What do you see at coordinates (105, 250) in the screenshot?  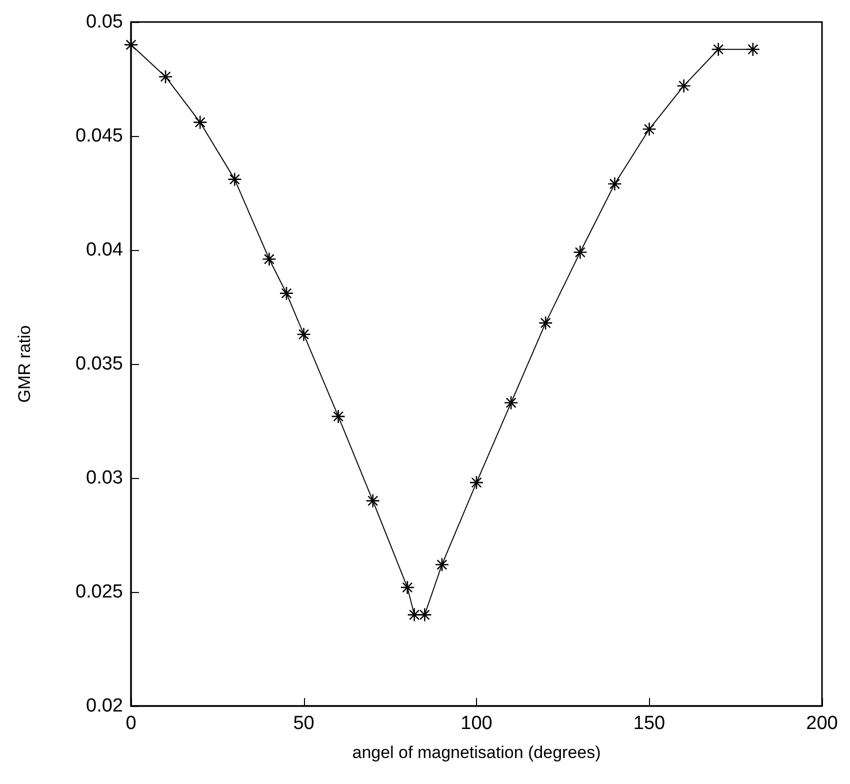 I see `y-tick-label: 0.04` at bounding box center [105, 250].